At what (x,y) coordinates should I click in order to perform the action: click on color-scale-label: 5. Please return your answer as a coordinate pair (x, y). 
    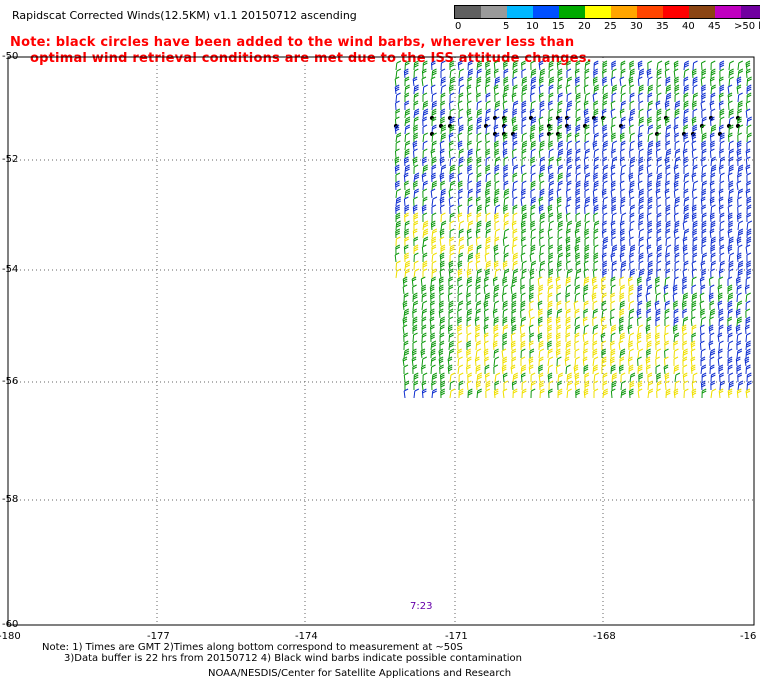
    Looking at the image, I should click on (506, 26).